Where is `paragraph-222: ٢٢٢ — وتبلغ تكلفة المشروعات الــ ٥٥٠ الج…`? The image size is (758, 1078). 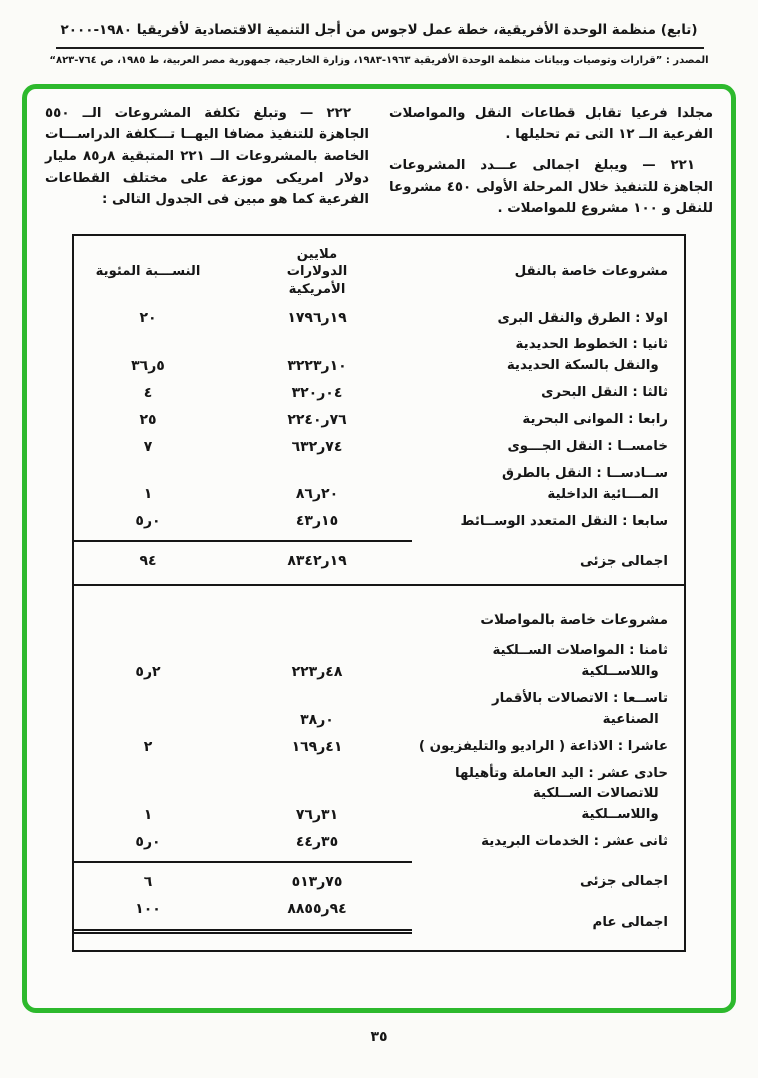 paragraph-222: ٢٢٢ — وتبلغ تكلفة المشروعات الــ ٥٥٠ الج… is located at coordinates (207, 156).